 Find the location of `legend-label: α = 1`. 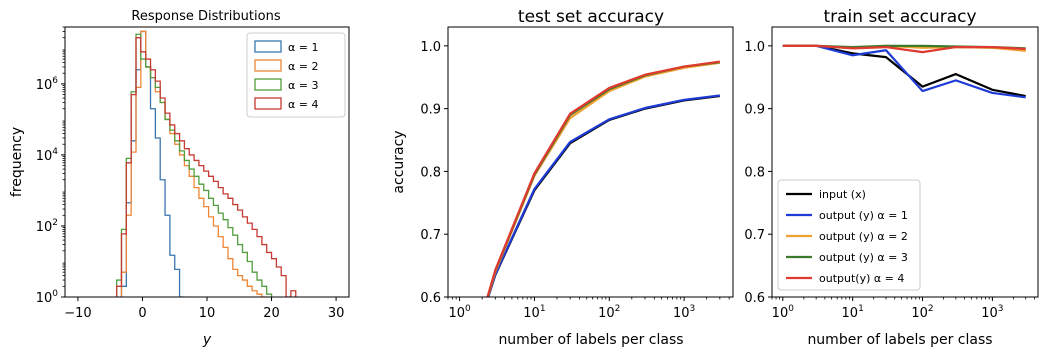

legend-label: α = 1 is located at coordinates (303, 47).